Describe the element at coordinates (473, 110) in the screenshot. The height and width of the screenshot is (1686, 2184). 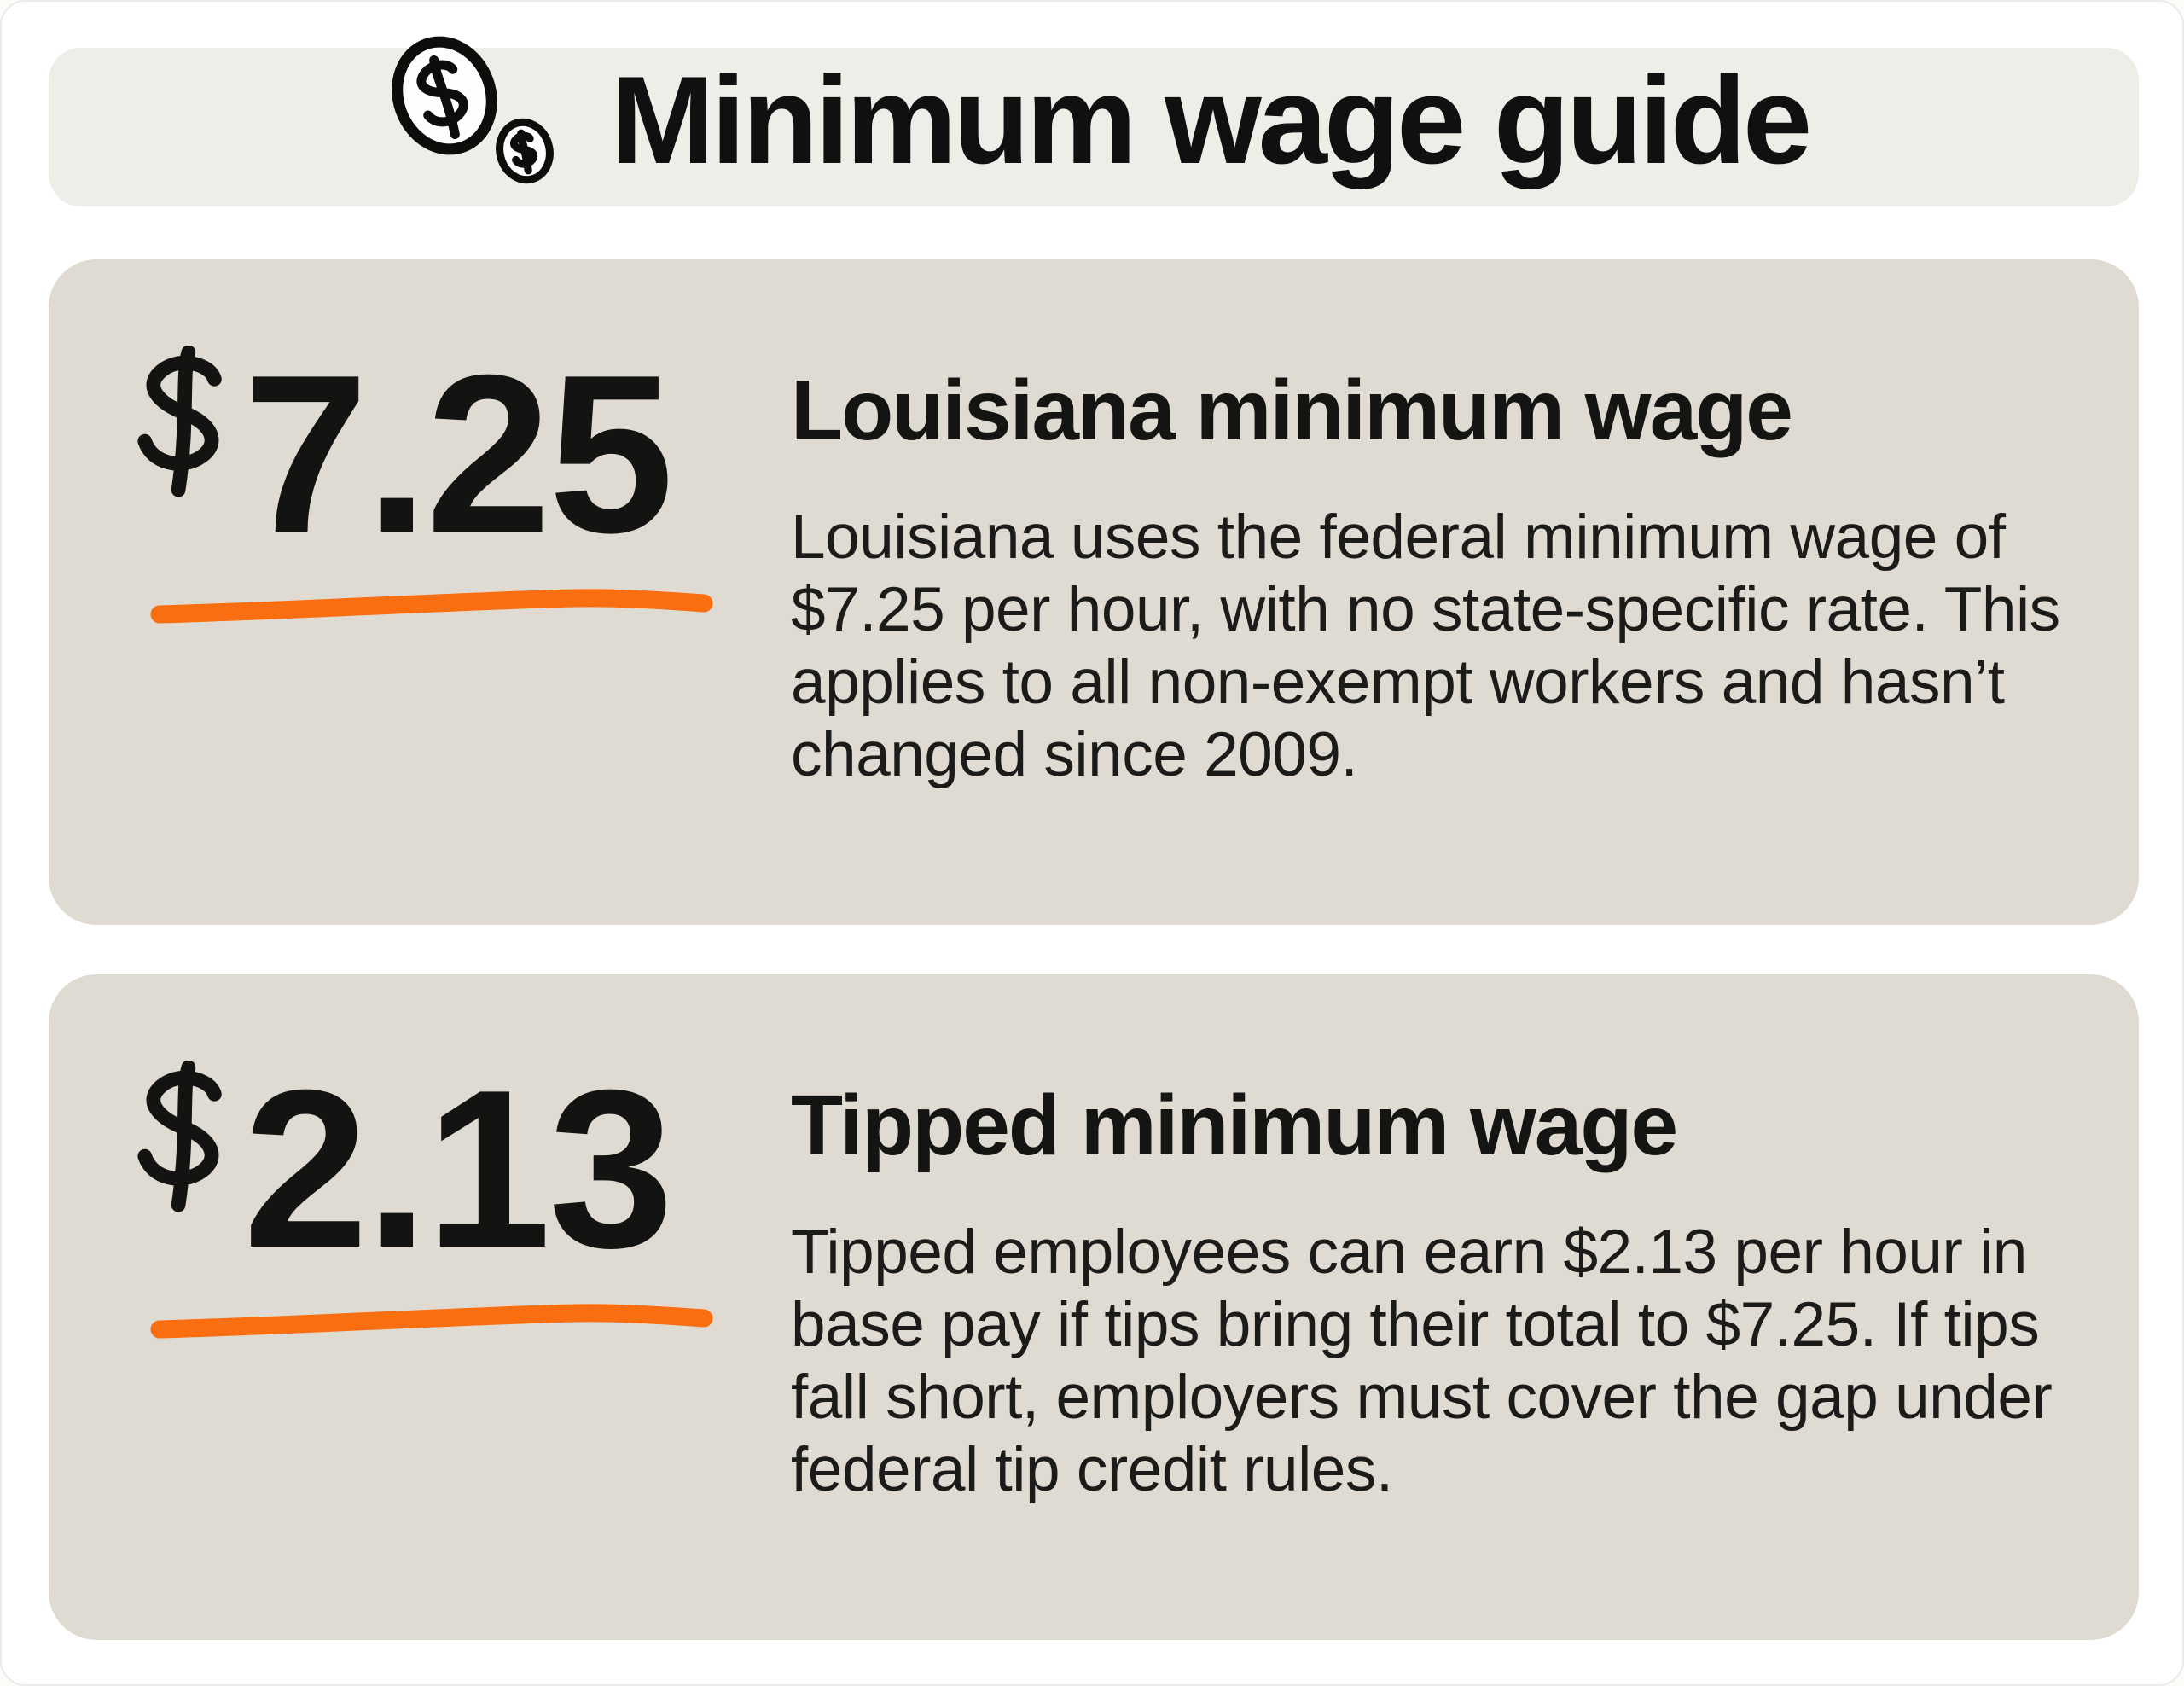
I see `dollar-coins-icon` at that location.